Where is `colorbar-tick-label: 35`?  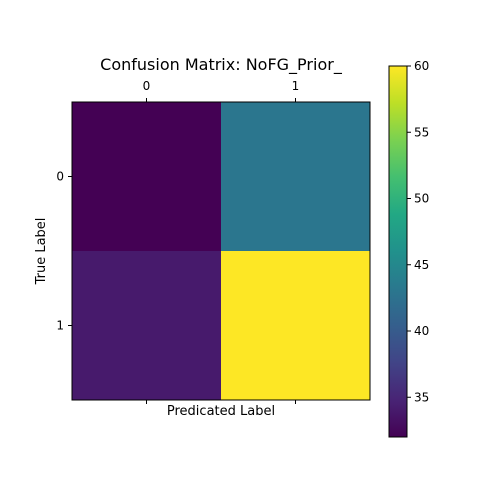
colorbar-tick-label: 35 is located at coordinates (421, 397).